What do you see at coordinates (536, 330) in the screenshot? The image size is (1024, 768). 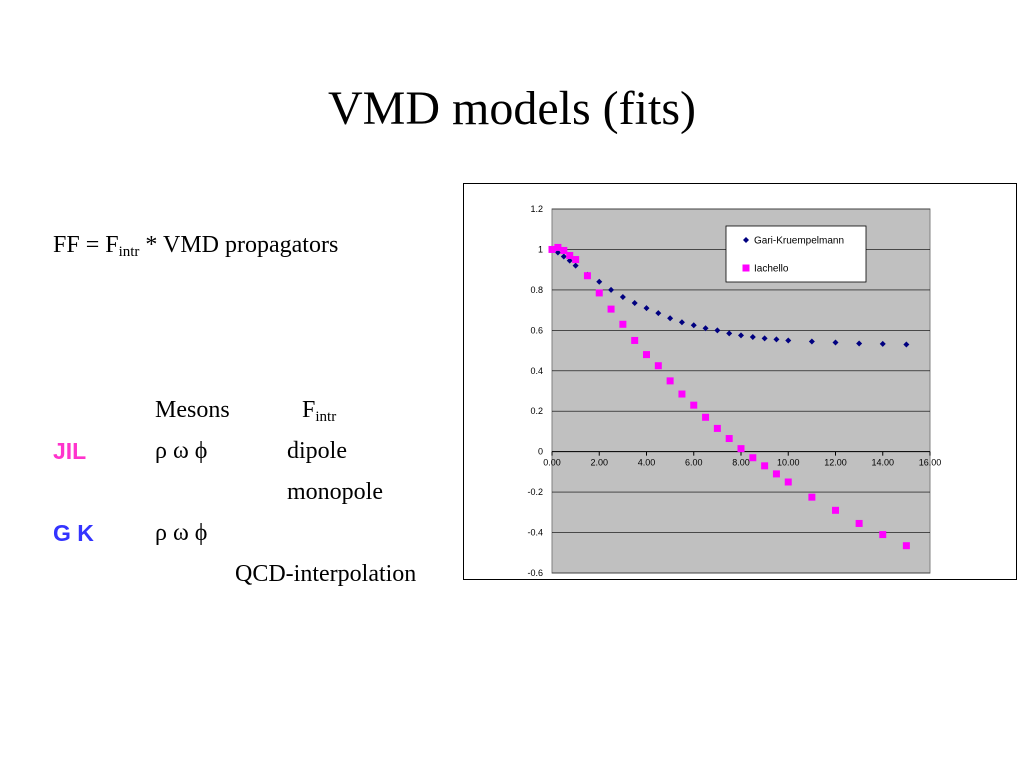 I see `y-tick-label: 0.6` at bounding box center [536, 330].